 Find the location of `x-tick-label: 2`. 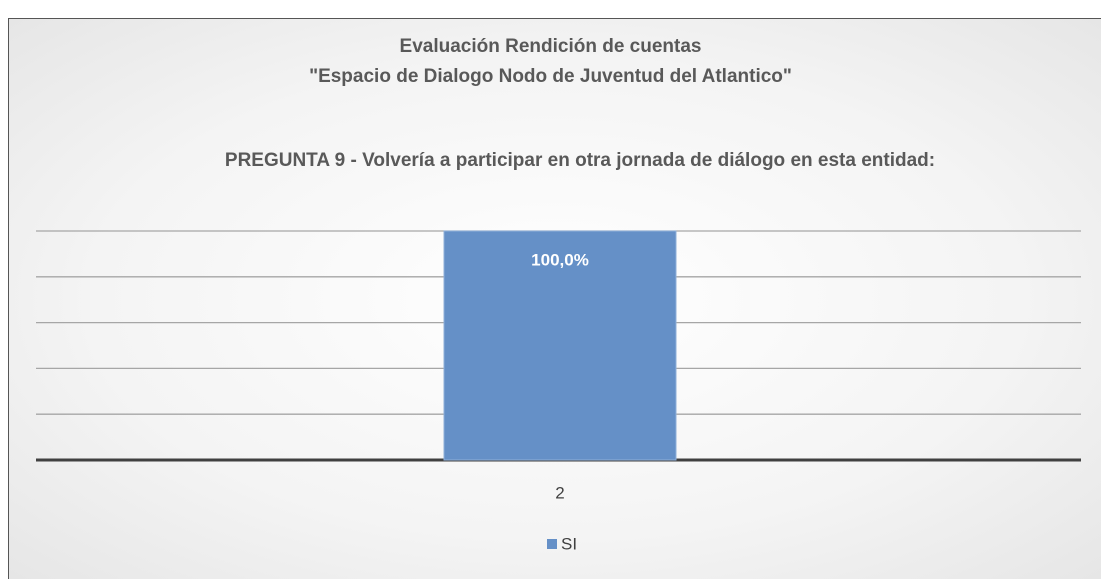

x-tick-label: 2 is located at coordinates (559, 492).